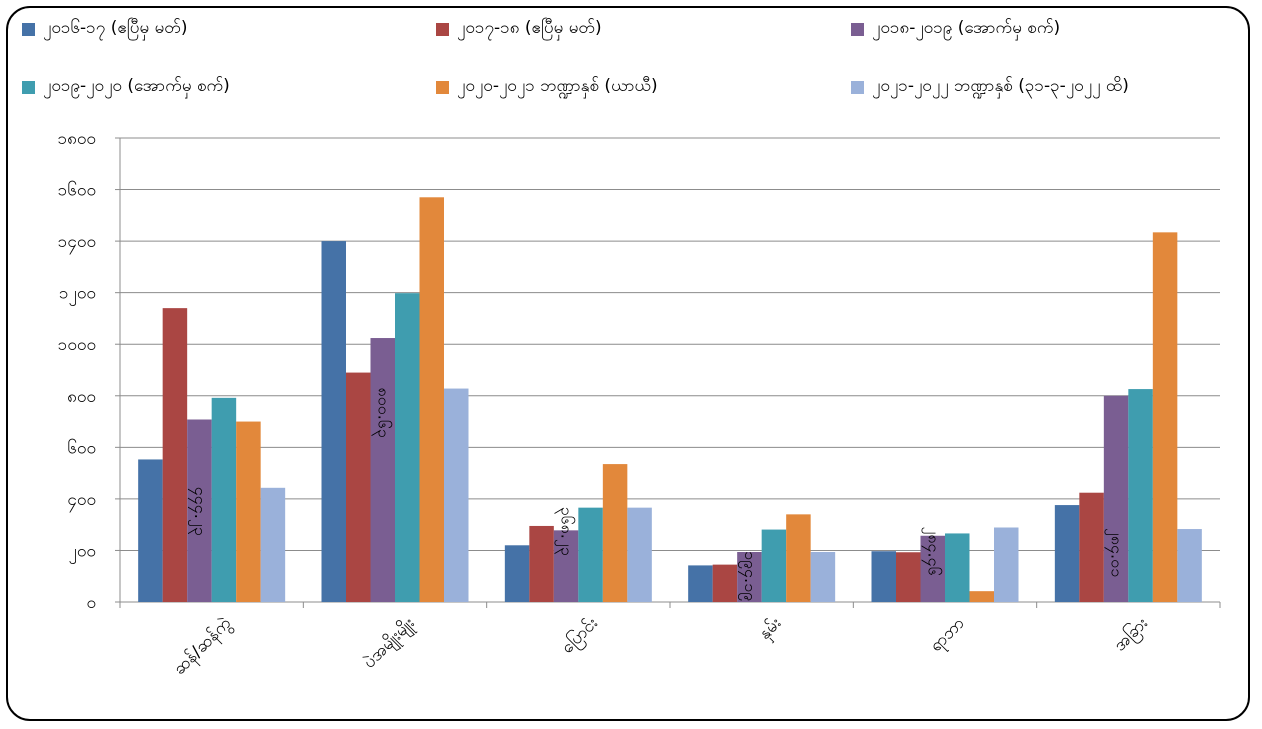  Describe the element at coordinates (966, 27) in the screenshot. I see `legend-label-series-3: ၂၀၁၈-၂၀၁၉ (အောက်မှ စက်)` at that location.